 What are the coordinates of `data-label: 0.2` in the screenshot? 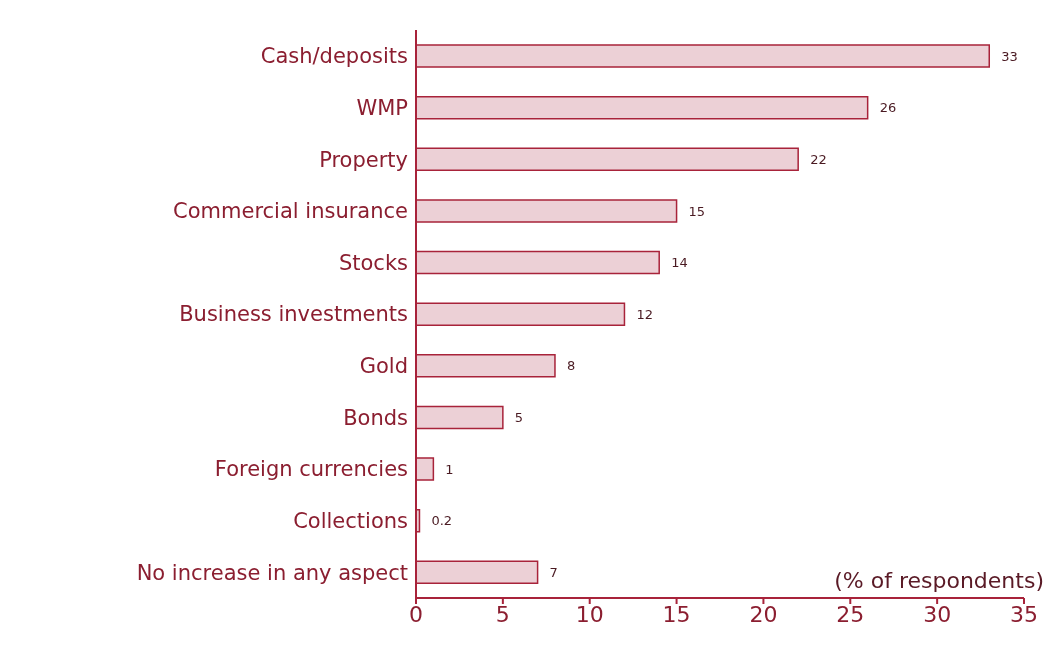 It's located at (442, 521).